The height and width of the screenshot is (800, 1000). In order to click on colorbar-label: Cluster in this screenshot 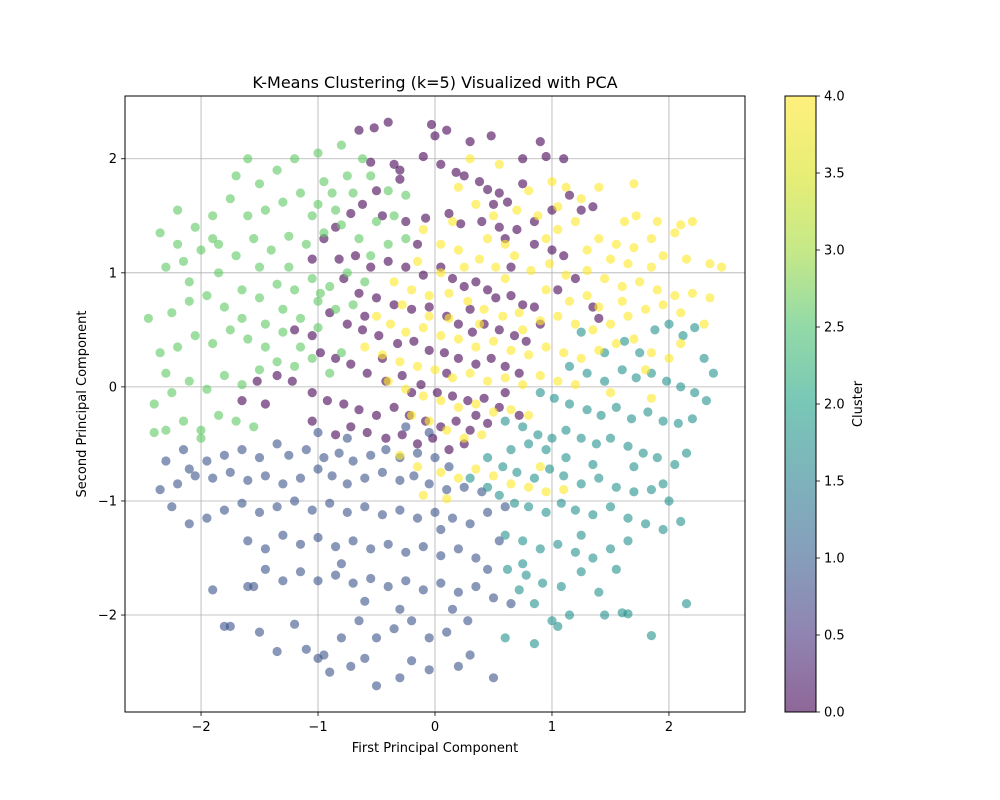, I will do `click(858, 403)`.